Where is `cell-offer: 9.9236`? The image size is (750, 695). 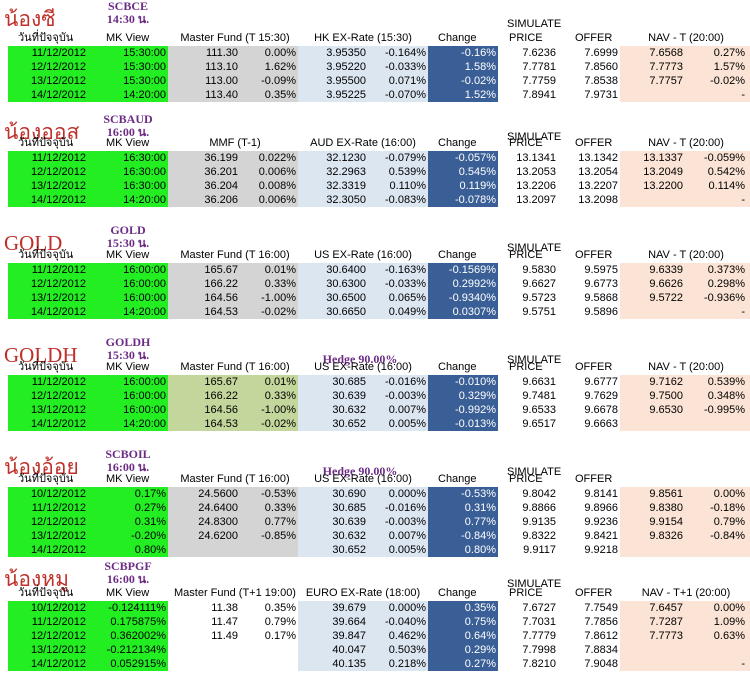 cell-offer: 9.9236 is located at coordinates (601, 522).